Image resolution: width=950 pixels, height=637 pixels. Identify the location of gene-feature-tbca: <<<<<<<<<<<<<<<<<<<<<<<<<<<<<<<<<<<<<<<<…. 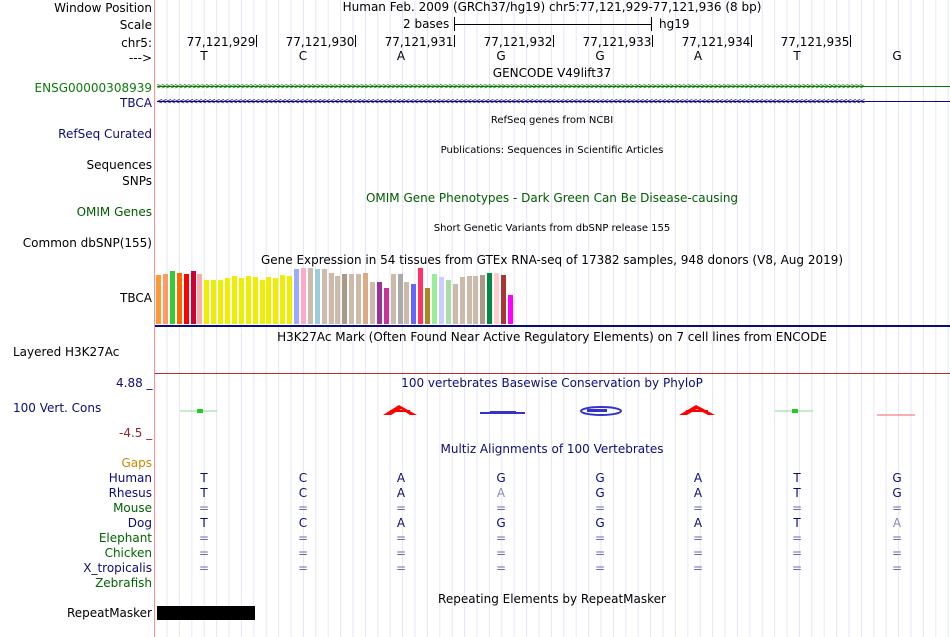
(553, 102).